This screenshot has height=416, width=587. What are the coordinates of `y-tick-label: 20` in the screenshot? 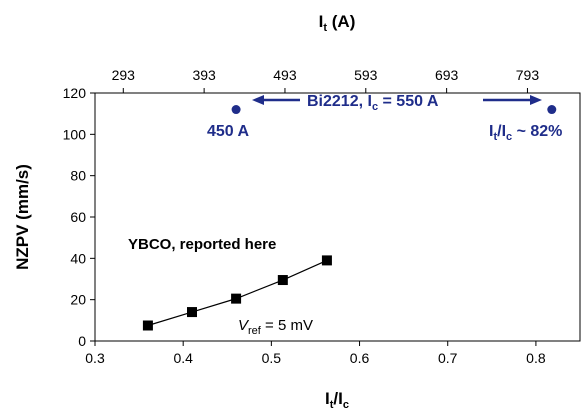 It's located at (78, 300).